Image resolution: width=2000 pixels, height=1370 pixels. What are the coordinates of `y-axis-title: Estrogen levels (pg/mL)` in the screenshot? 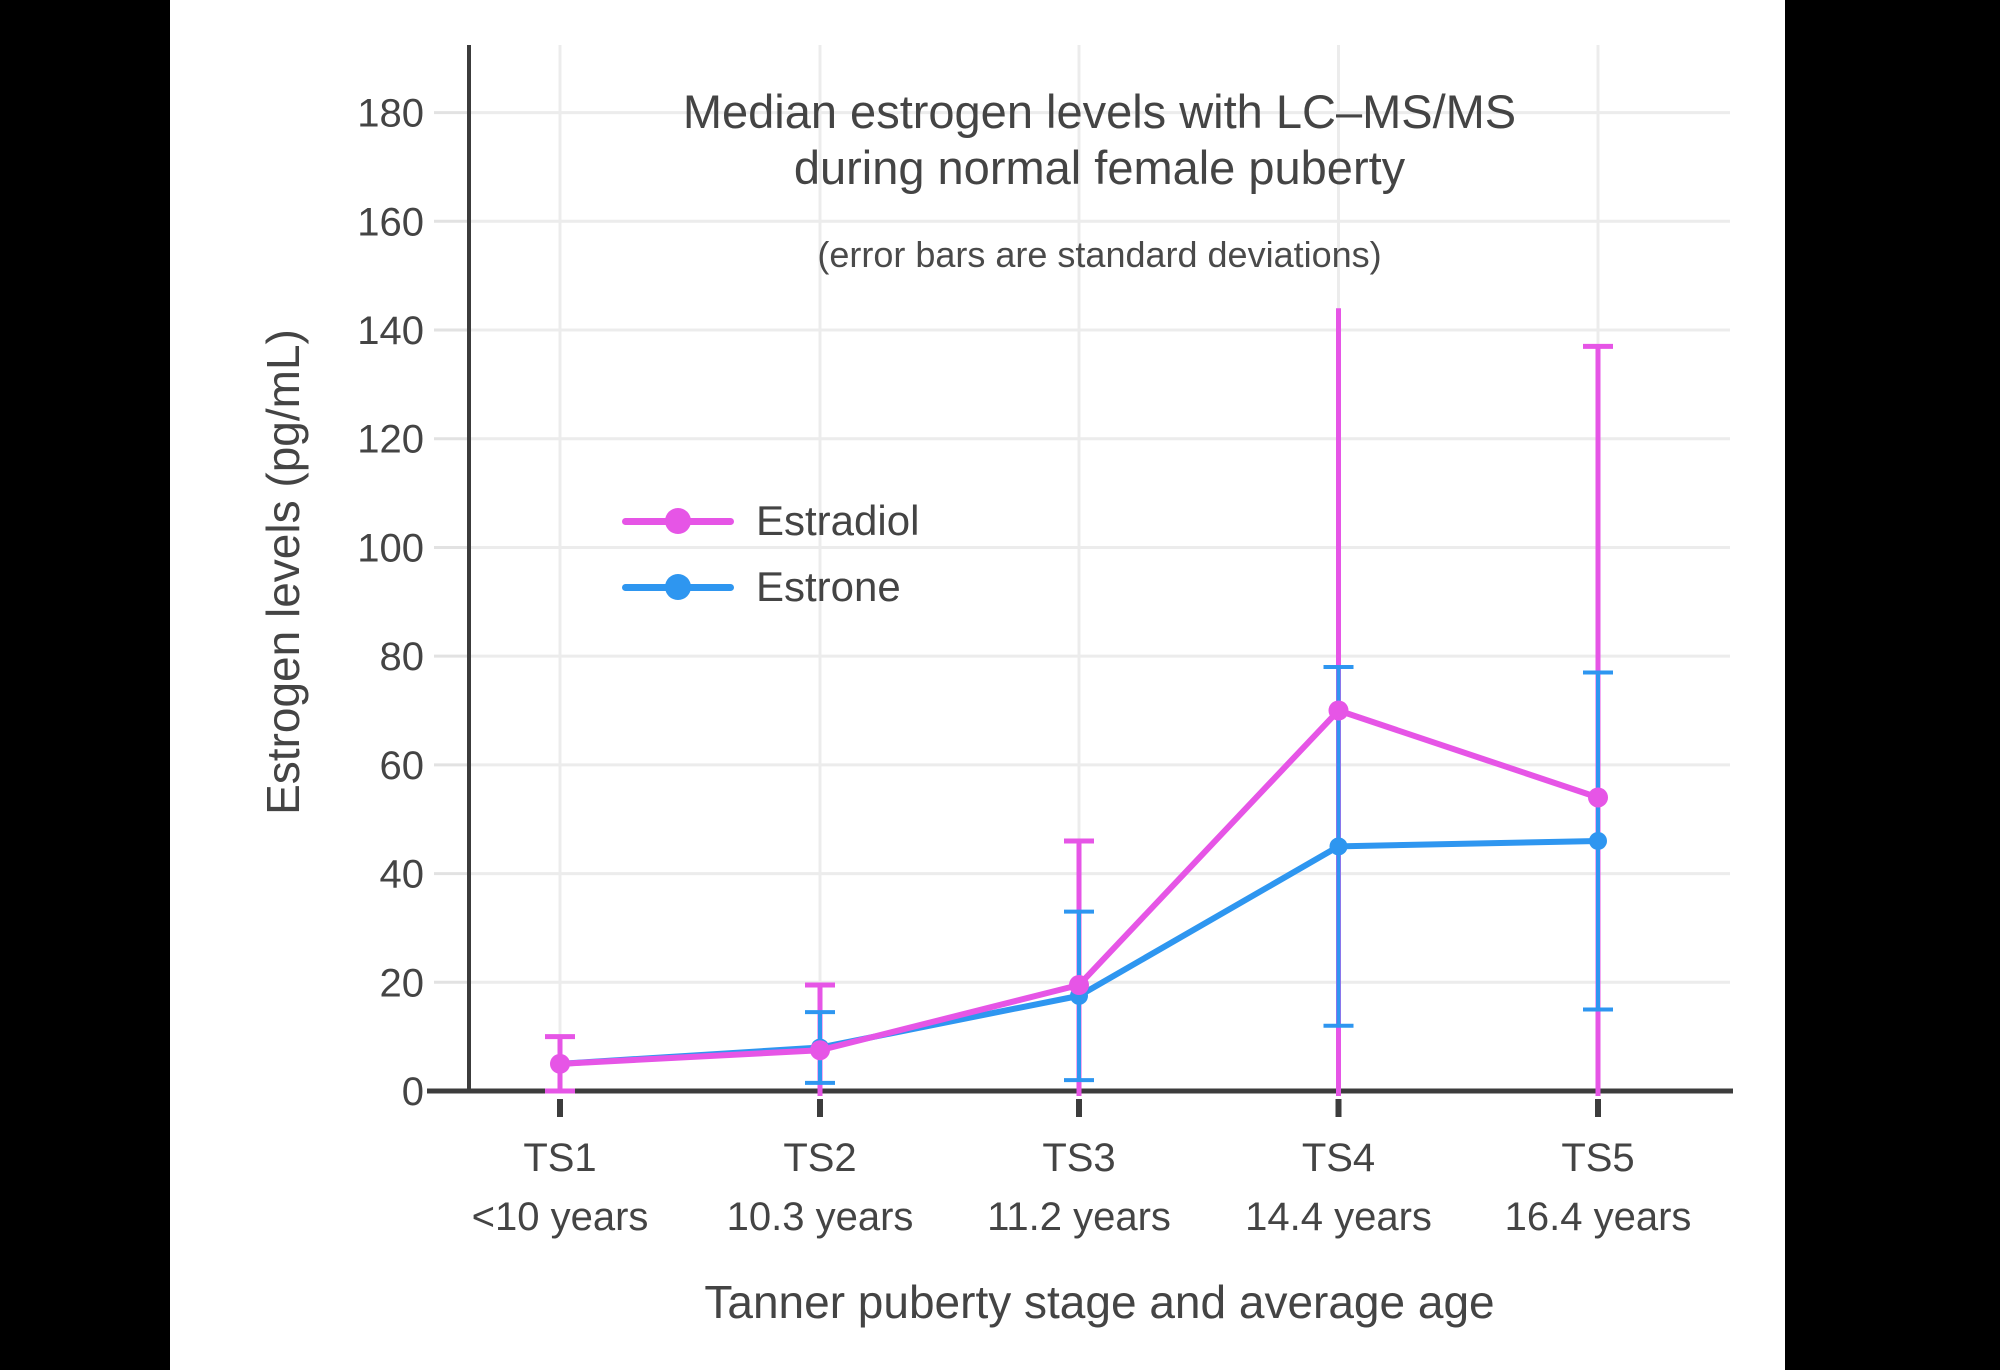 It's located at (283, 572).